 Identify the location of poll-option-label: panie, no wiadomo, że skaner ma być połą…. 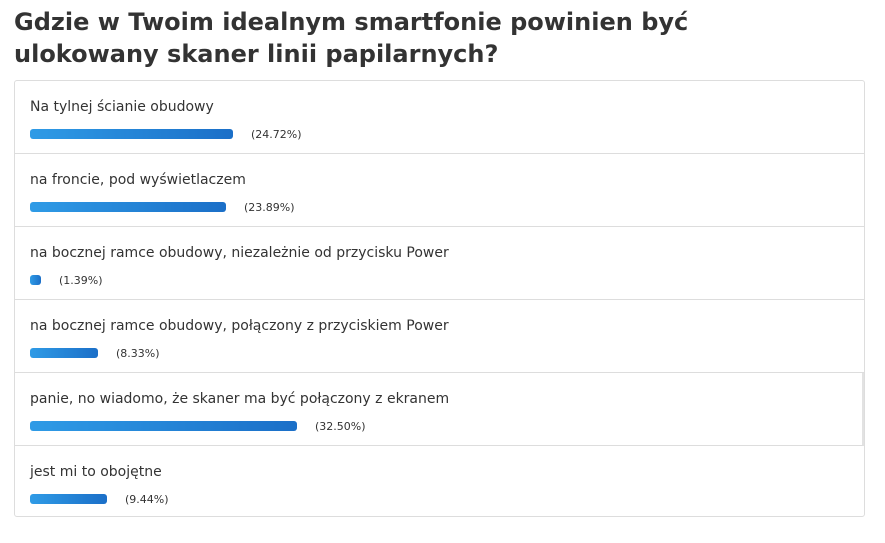
(240, 399).